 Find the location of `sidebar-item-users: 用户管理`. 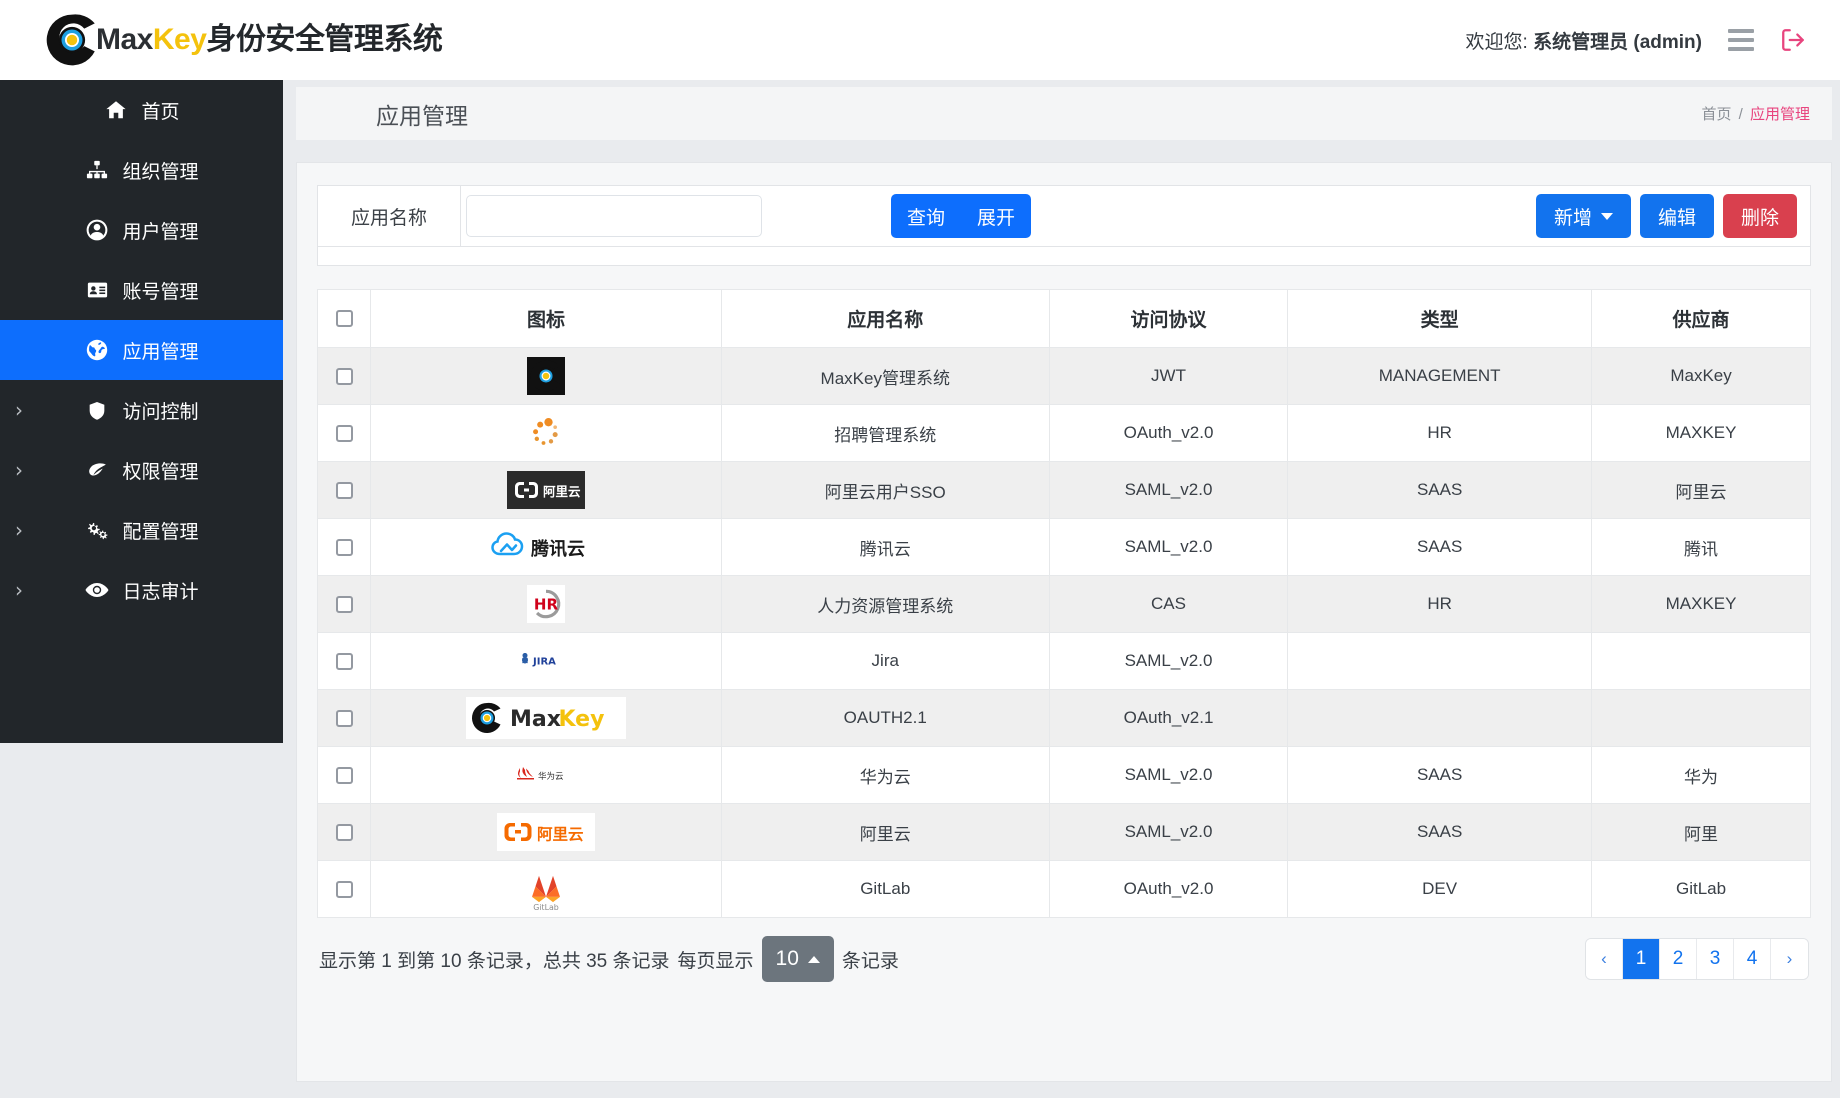

sidebar-item-users: 用户管理 is located at coordinates (141, 230).